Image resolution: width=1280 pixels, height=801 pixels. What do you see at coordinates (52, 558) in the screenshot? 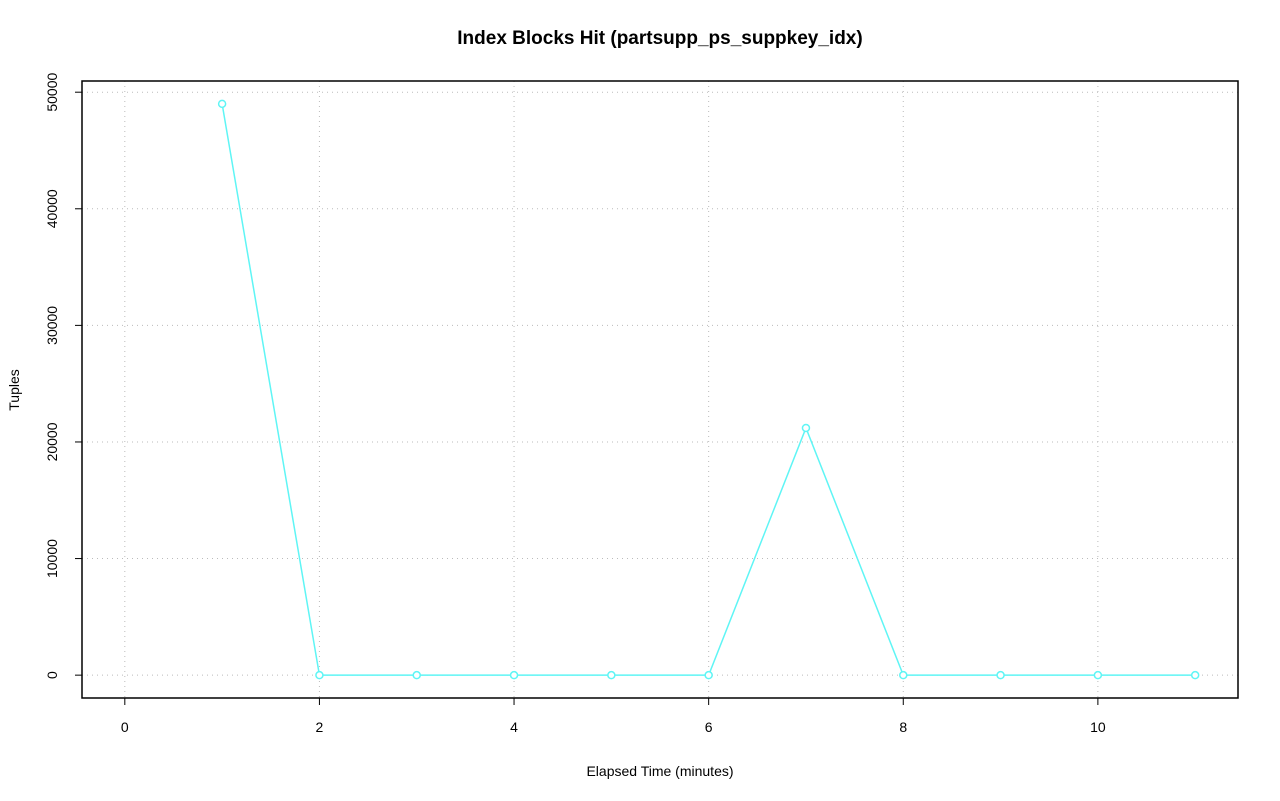
I see `y-tick-label: 10000` at bounding box center [52, 558].